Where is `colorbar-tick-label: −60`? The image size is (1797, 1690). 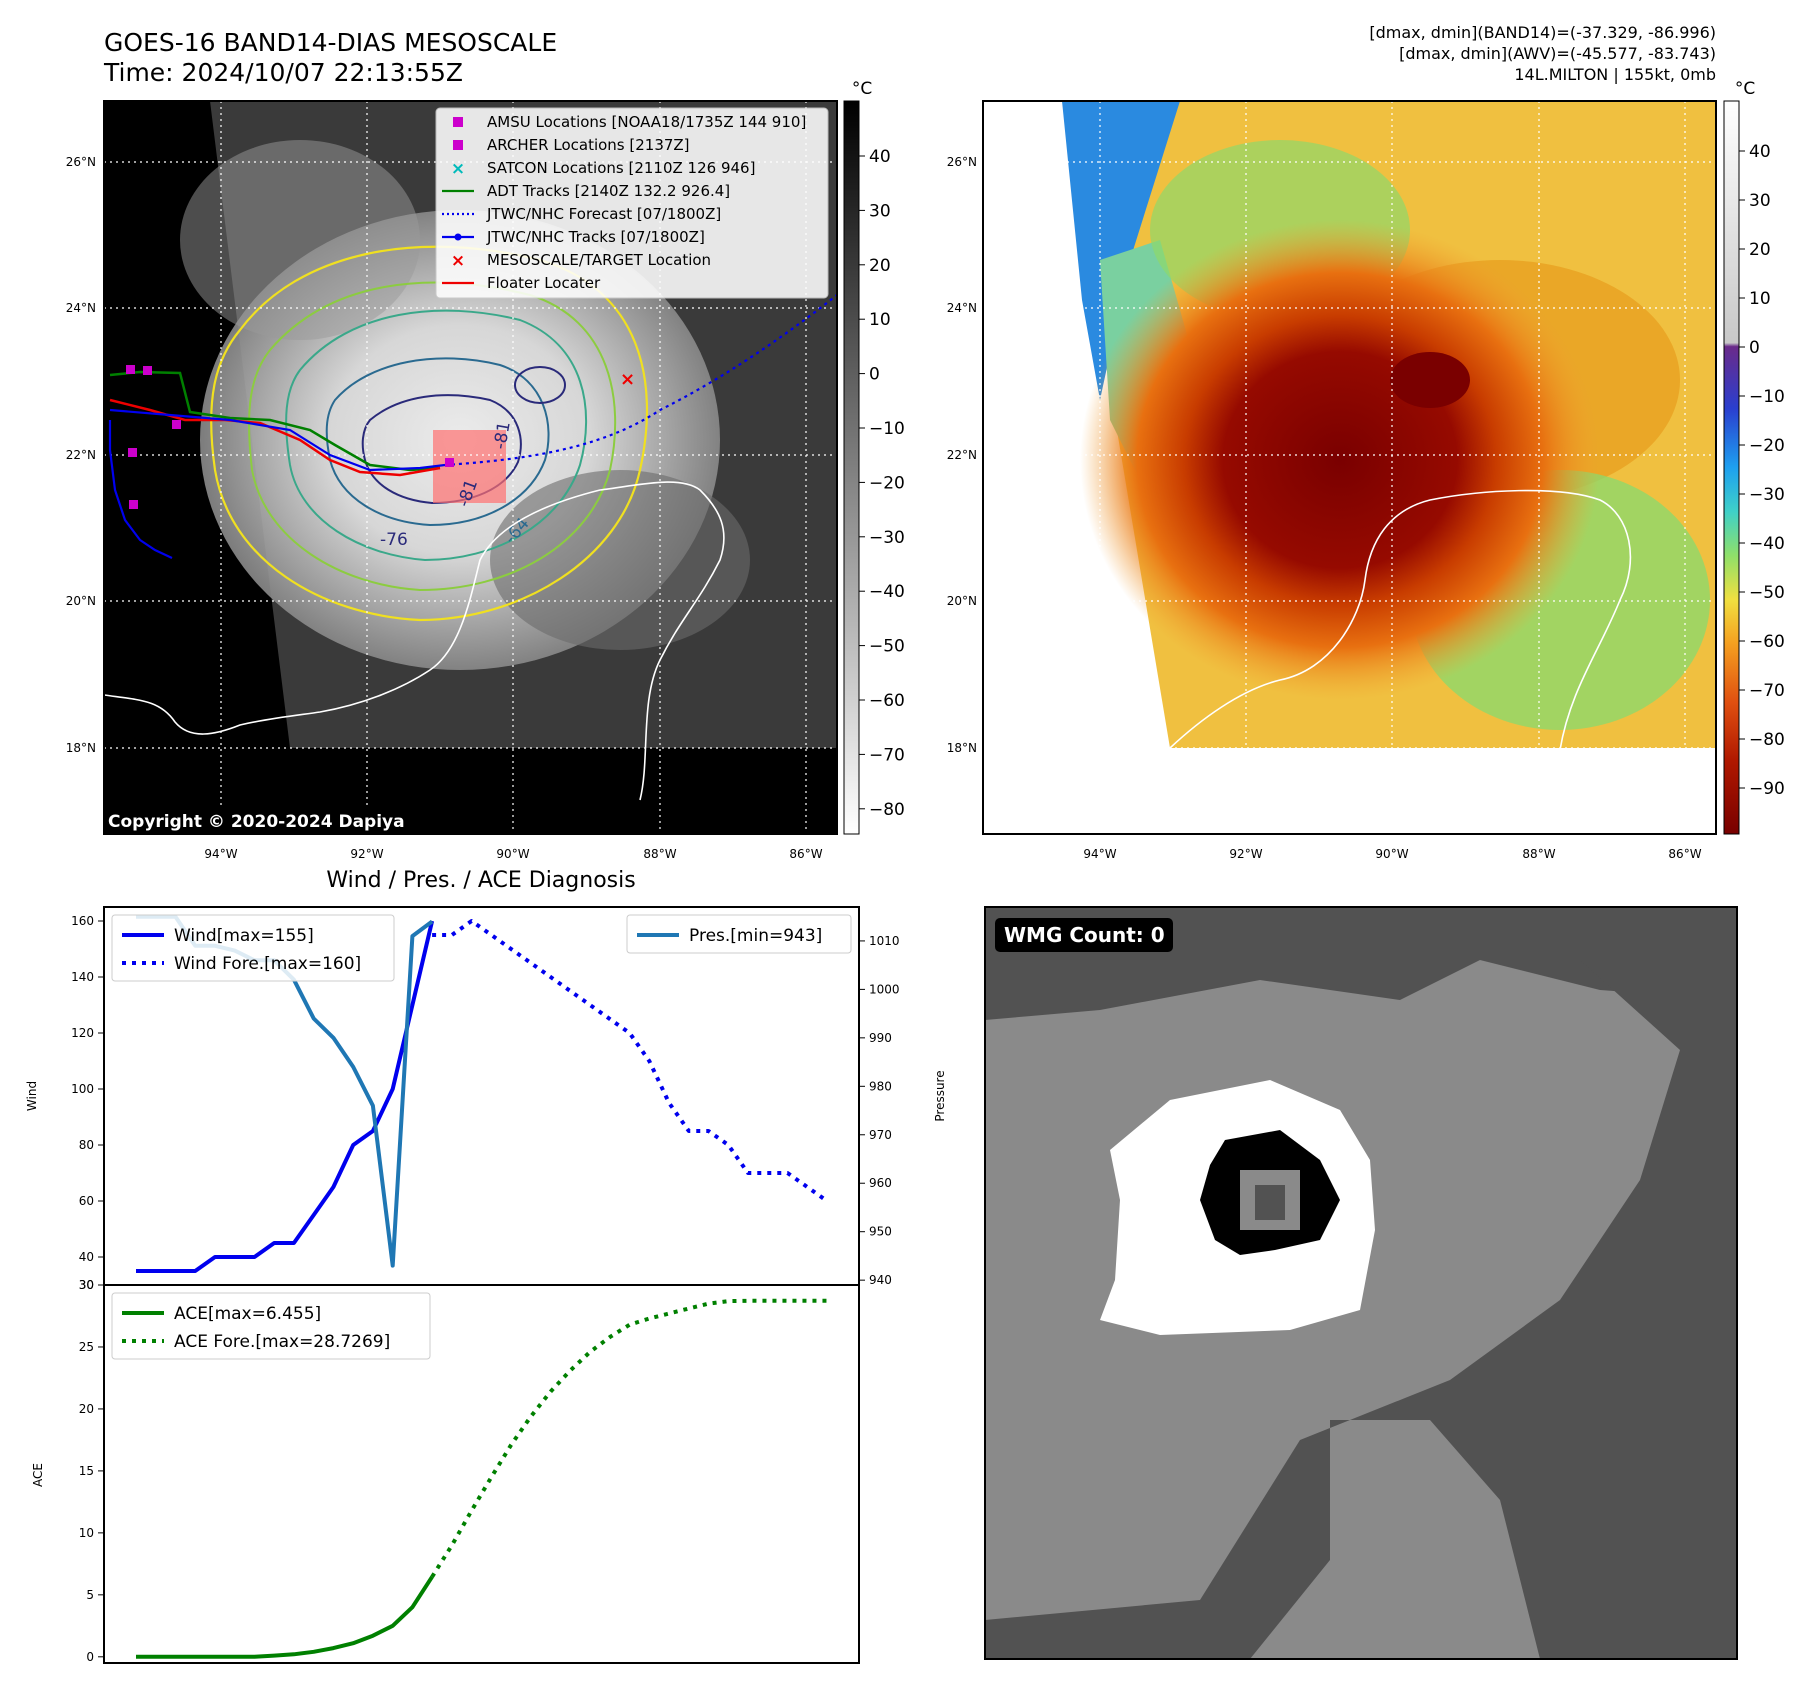
colorbar-tick-label: −60 is located at coordinates (887, 701).